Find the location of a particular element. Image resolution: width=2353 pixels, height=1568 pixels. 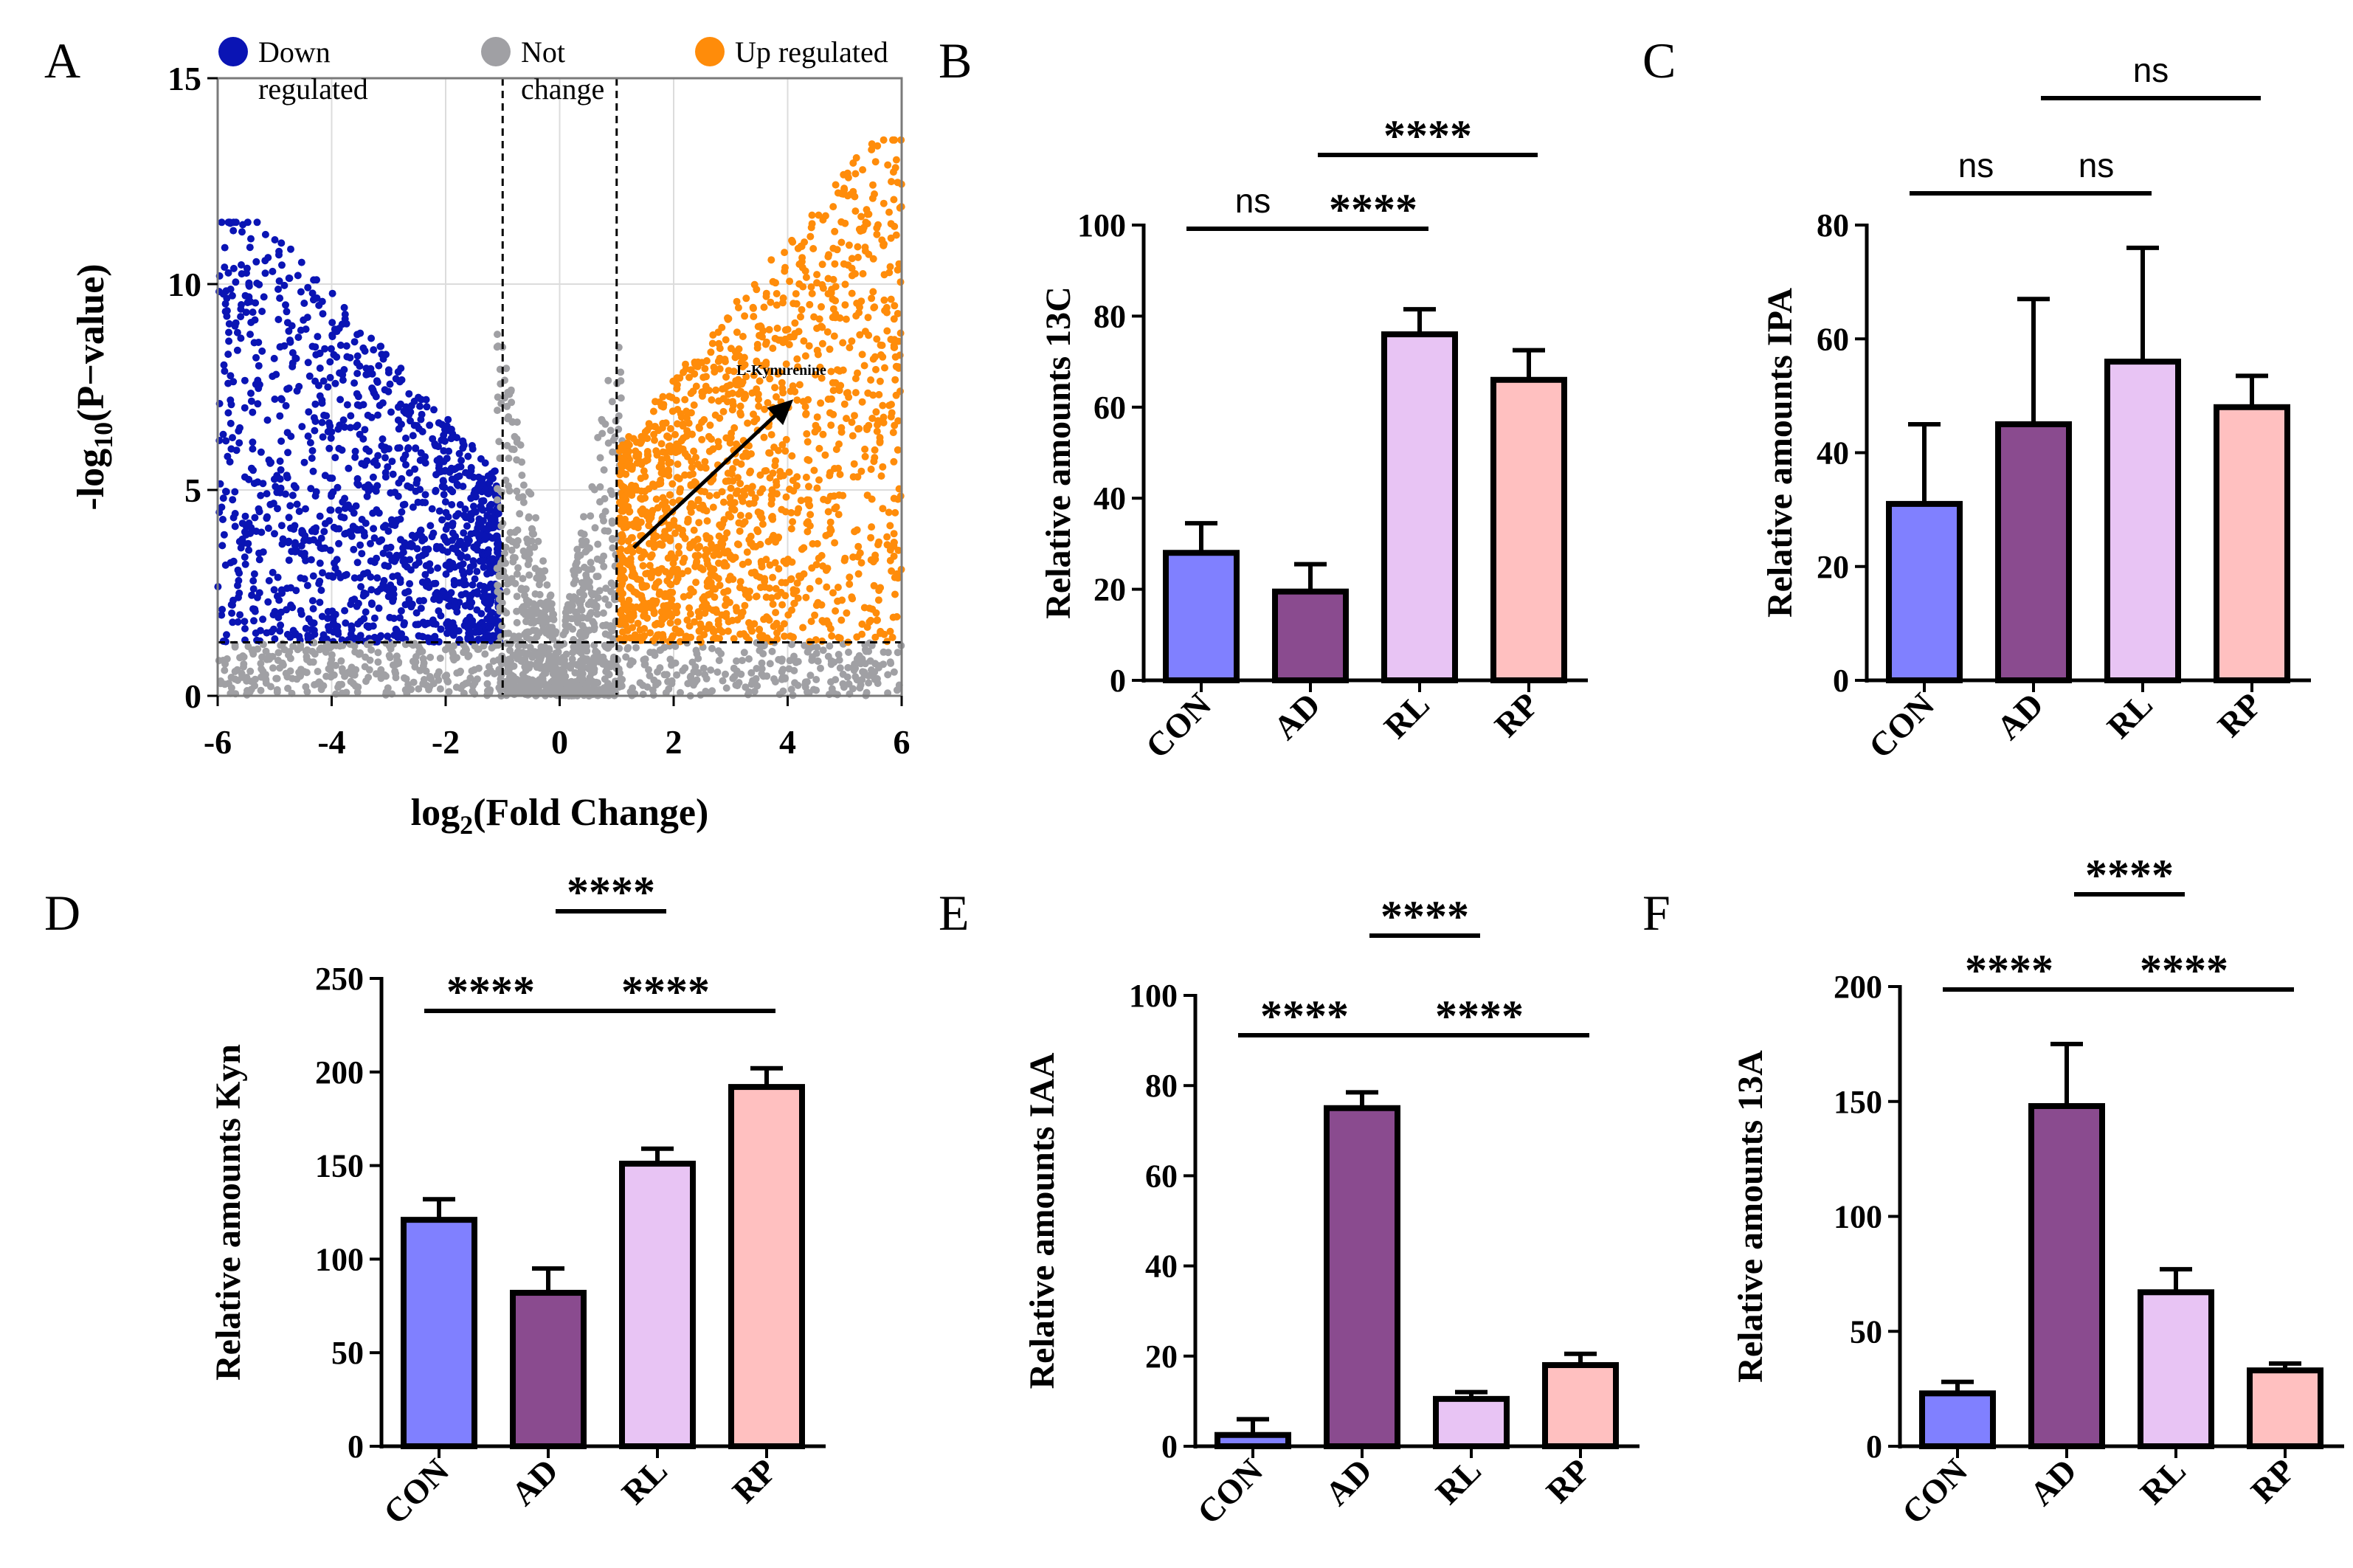

y-tick-label: 150 is located at coordinates (1858, 1102).